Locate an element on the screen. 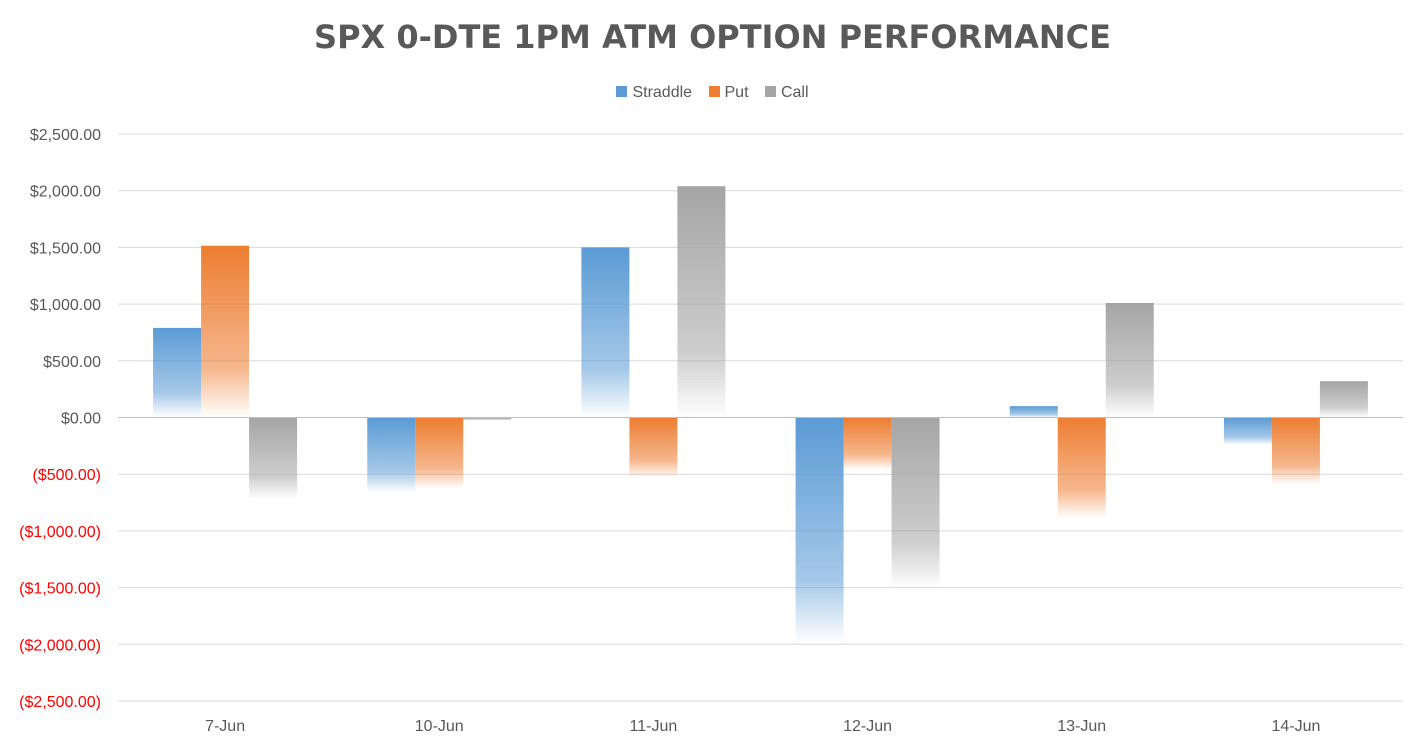 The width and height of the screenshot is (1425, 750). legend-swatch-put is located at coordinates (714, 91).